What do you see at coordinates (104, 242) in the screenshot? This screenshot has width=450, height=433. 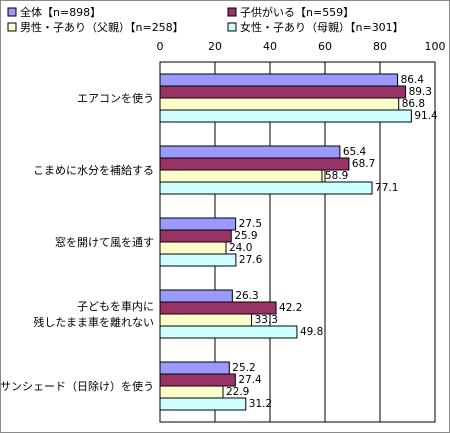 I see `category-label-3: 窓を開けて風を通す` at bounding box center [104, 242].